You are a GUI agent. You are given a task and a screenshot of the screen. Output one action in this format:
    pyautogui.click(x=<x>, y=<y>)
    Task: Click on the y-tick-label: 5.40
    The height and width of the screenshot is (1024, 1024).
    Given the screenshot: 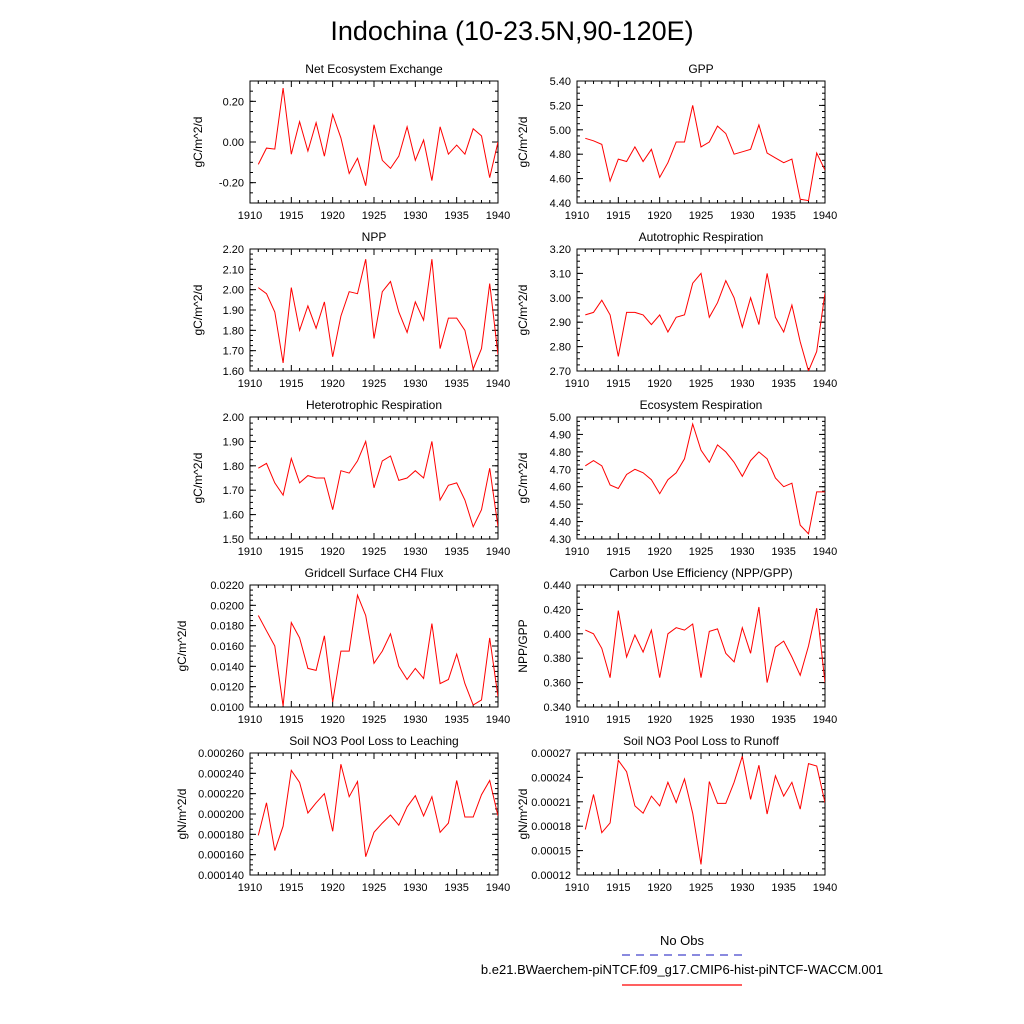 What is the action you would take?
    pyautogui.click(x=560, y=82)
    